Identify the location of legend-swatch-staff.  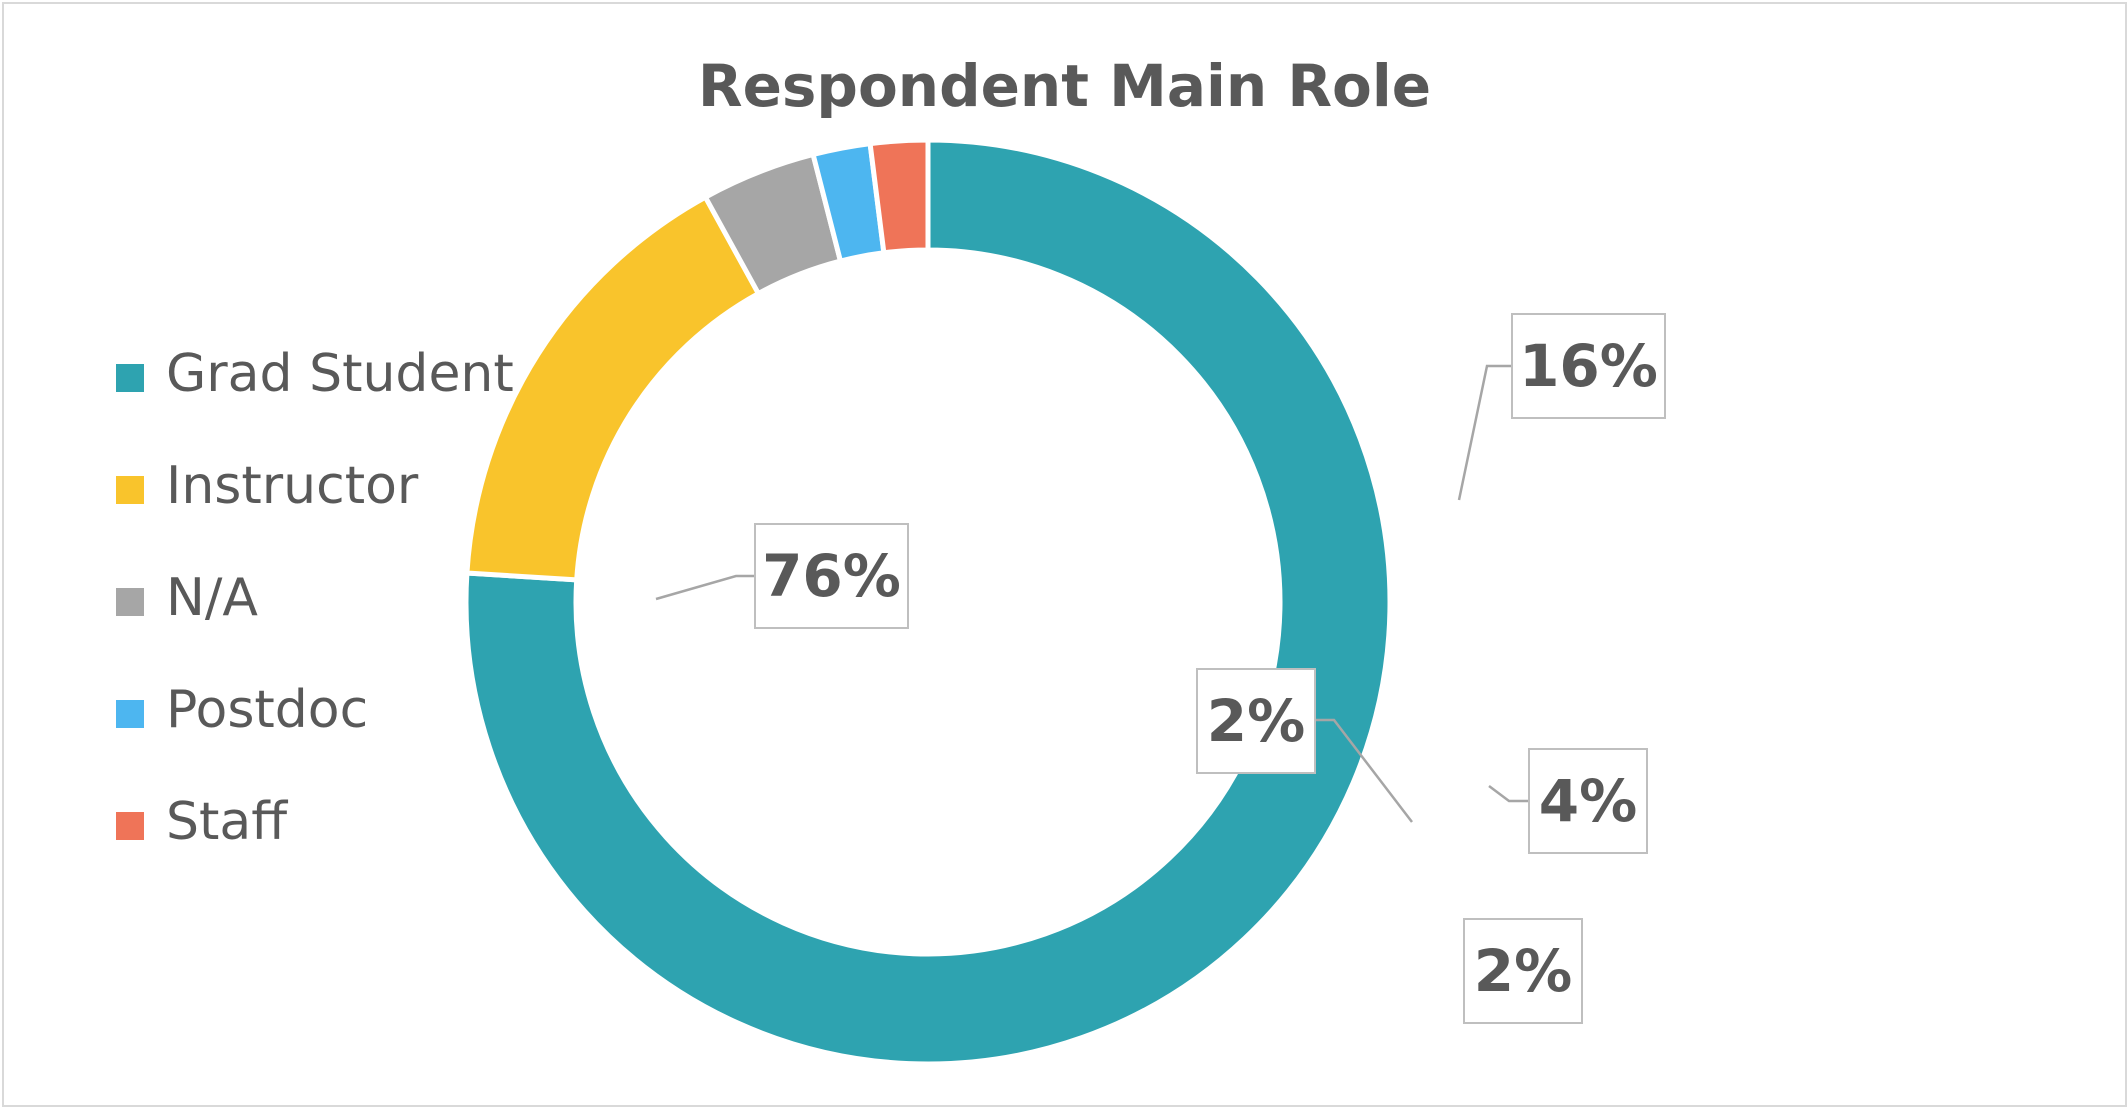
(130, 826).